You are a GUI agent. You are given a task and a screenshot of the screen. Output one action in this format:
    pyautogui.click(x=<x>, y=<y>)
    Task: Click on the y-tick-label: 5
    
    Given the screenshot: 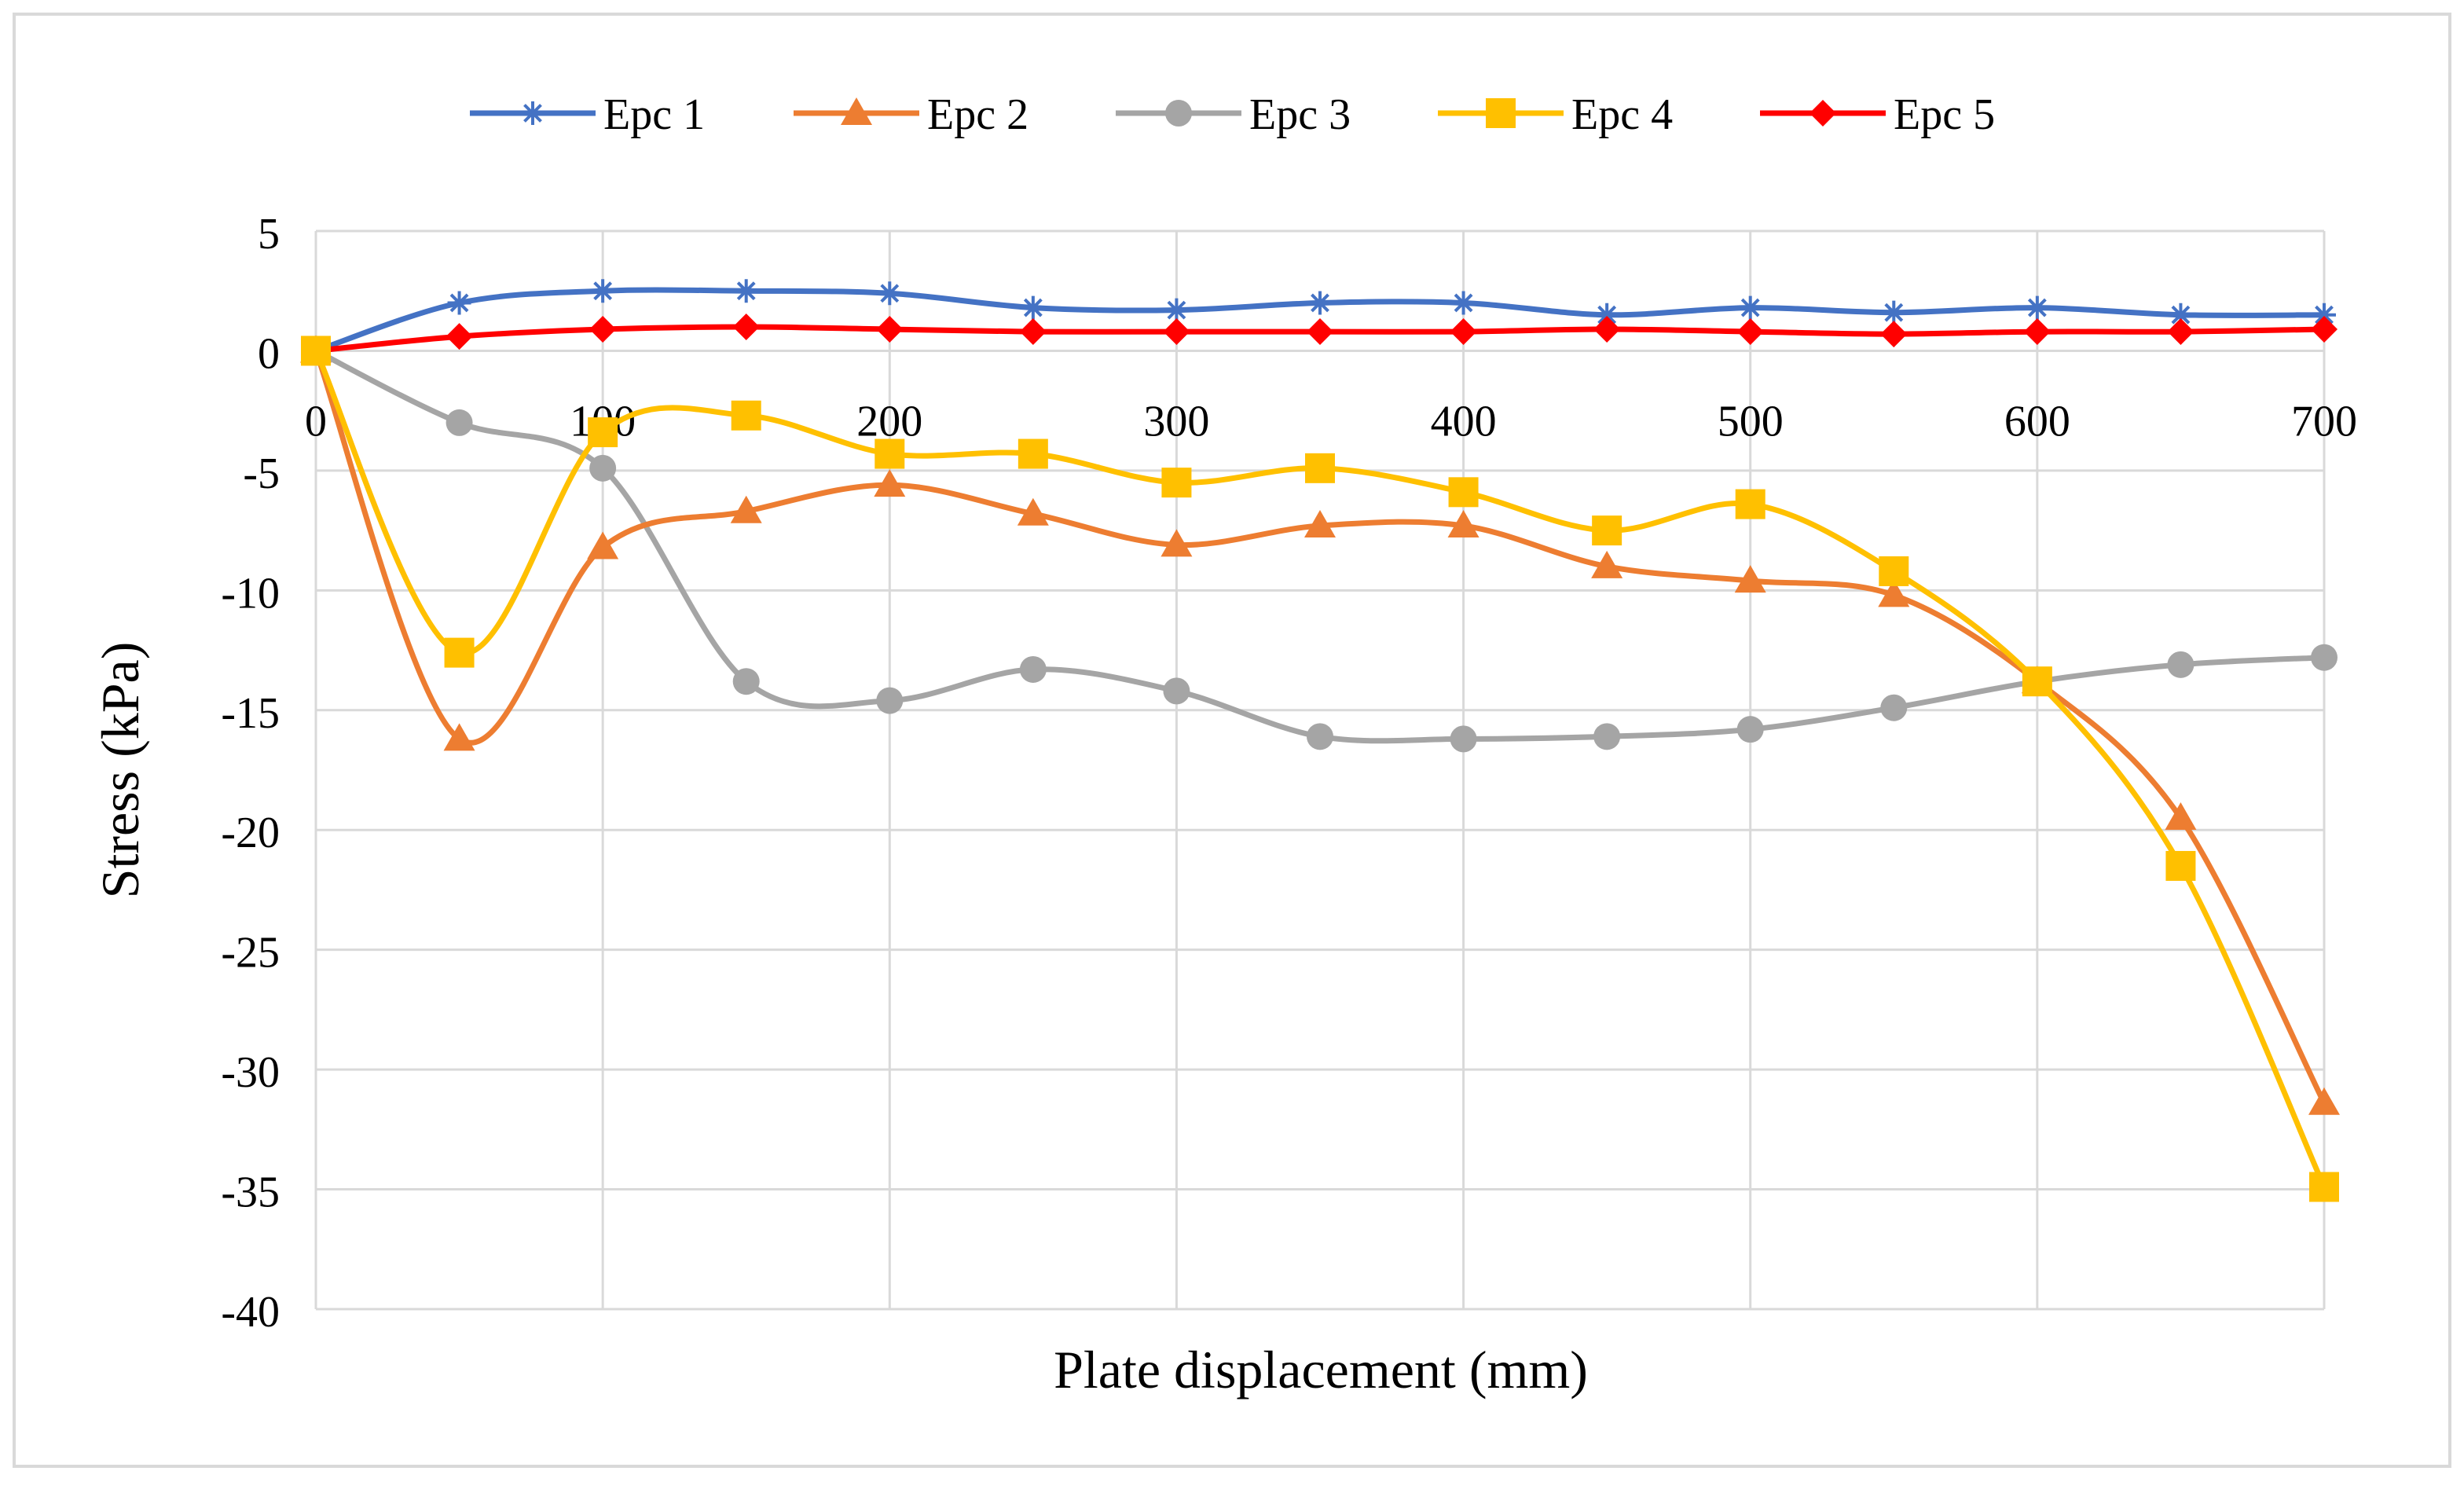 What is the action you would take?
    pyautogui.click(x=269, y=234)
    